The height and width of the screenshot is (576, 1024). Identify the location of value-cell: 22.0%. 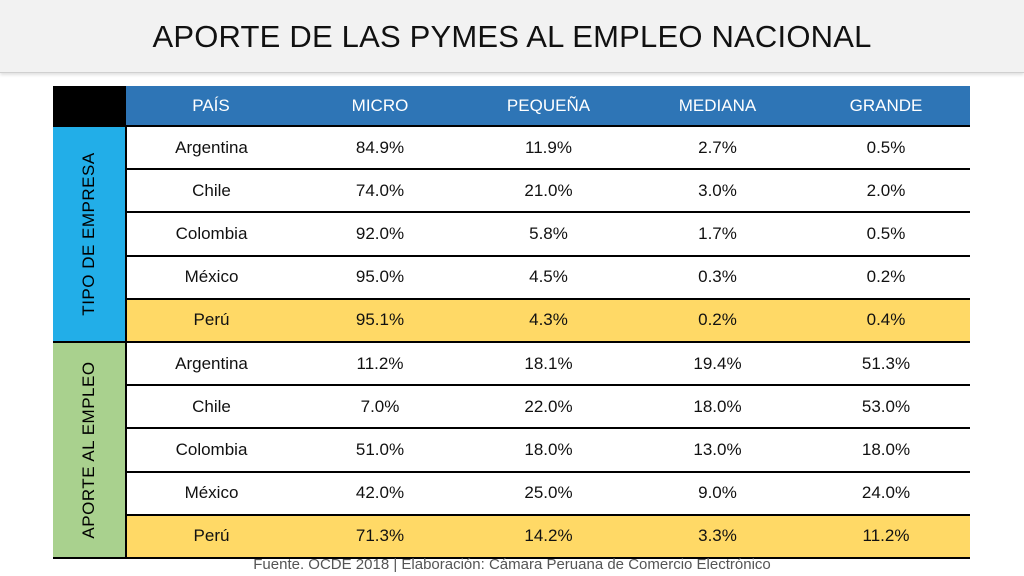
(548, 407).